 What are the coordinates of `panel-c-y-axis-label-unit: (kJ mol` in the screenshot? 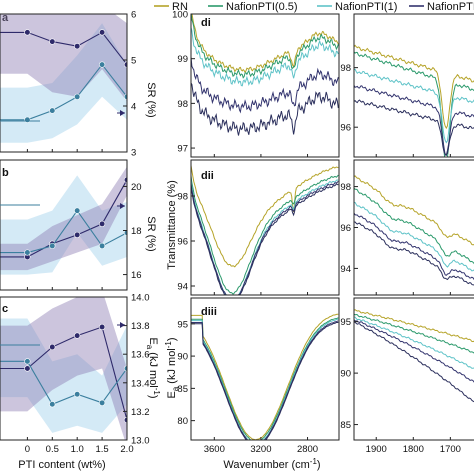 It's located at (153, 368).